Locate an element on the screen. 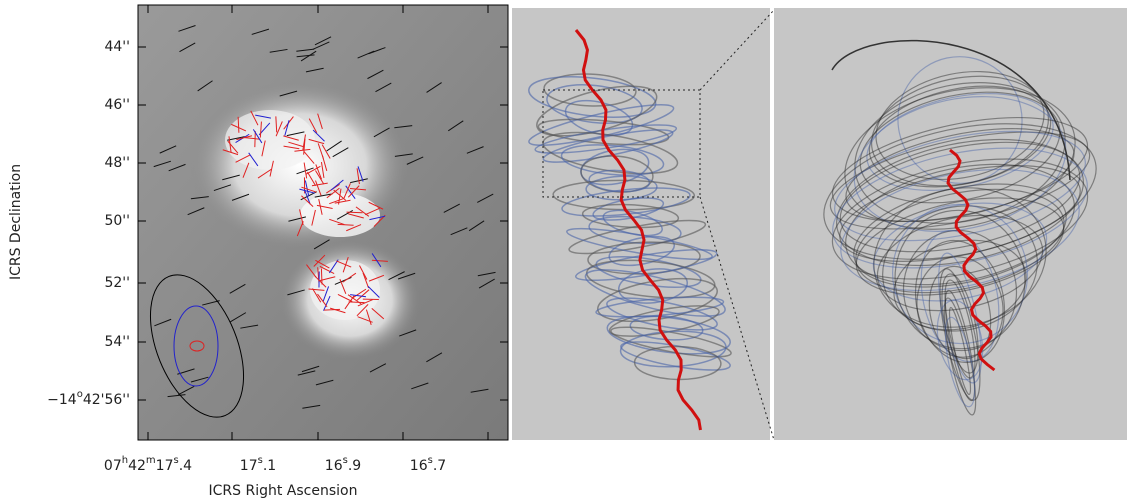 The image size is (1129, 500). label-part: −14 is located at coordinates (62, 400).